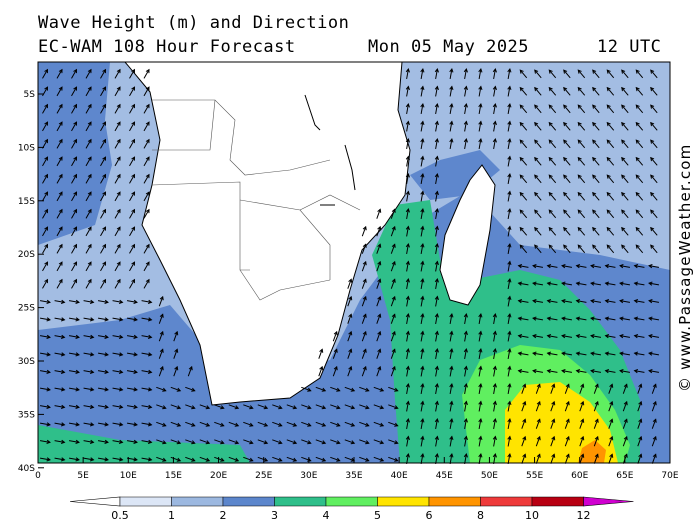 The height and width of the screenshot is (525, 700). Describe the element at coordinates (308, 476) in the screenshot. I see `lon-tick-label: 30E` at that location.